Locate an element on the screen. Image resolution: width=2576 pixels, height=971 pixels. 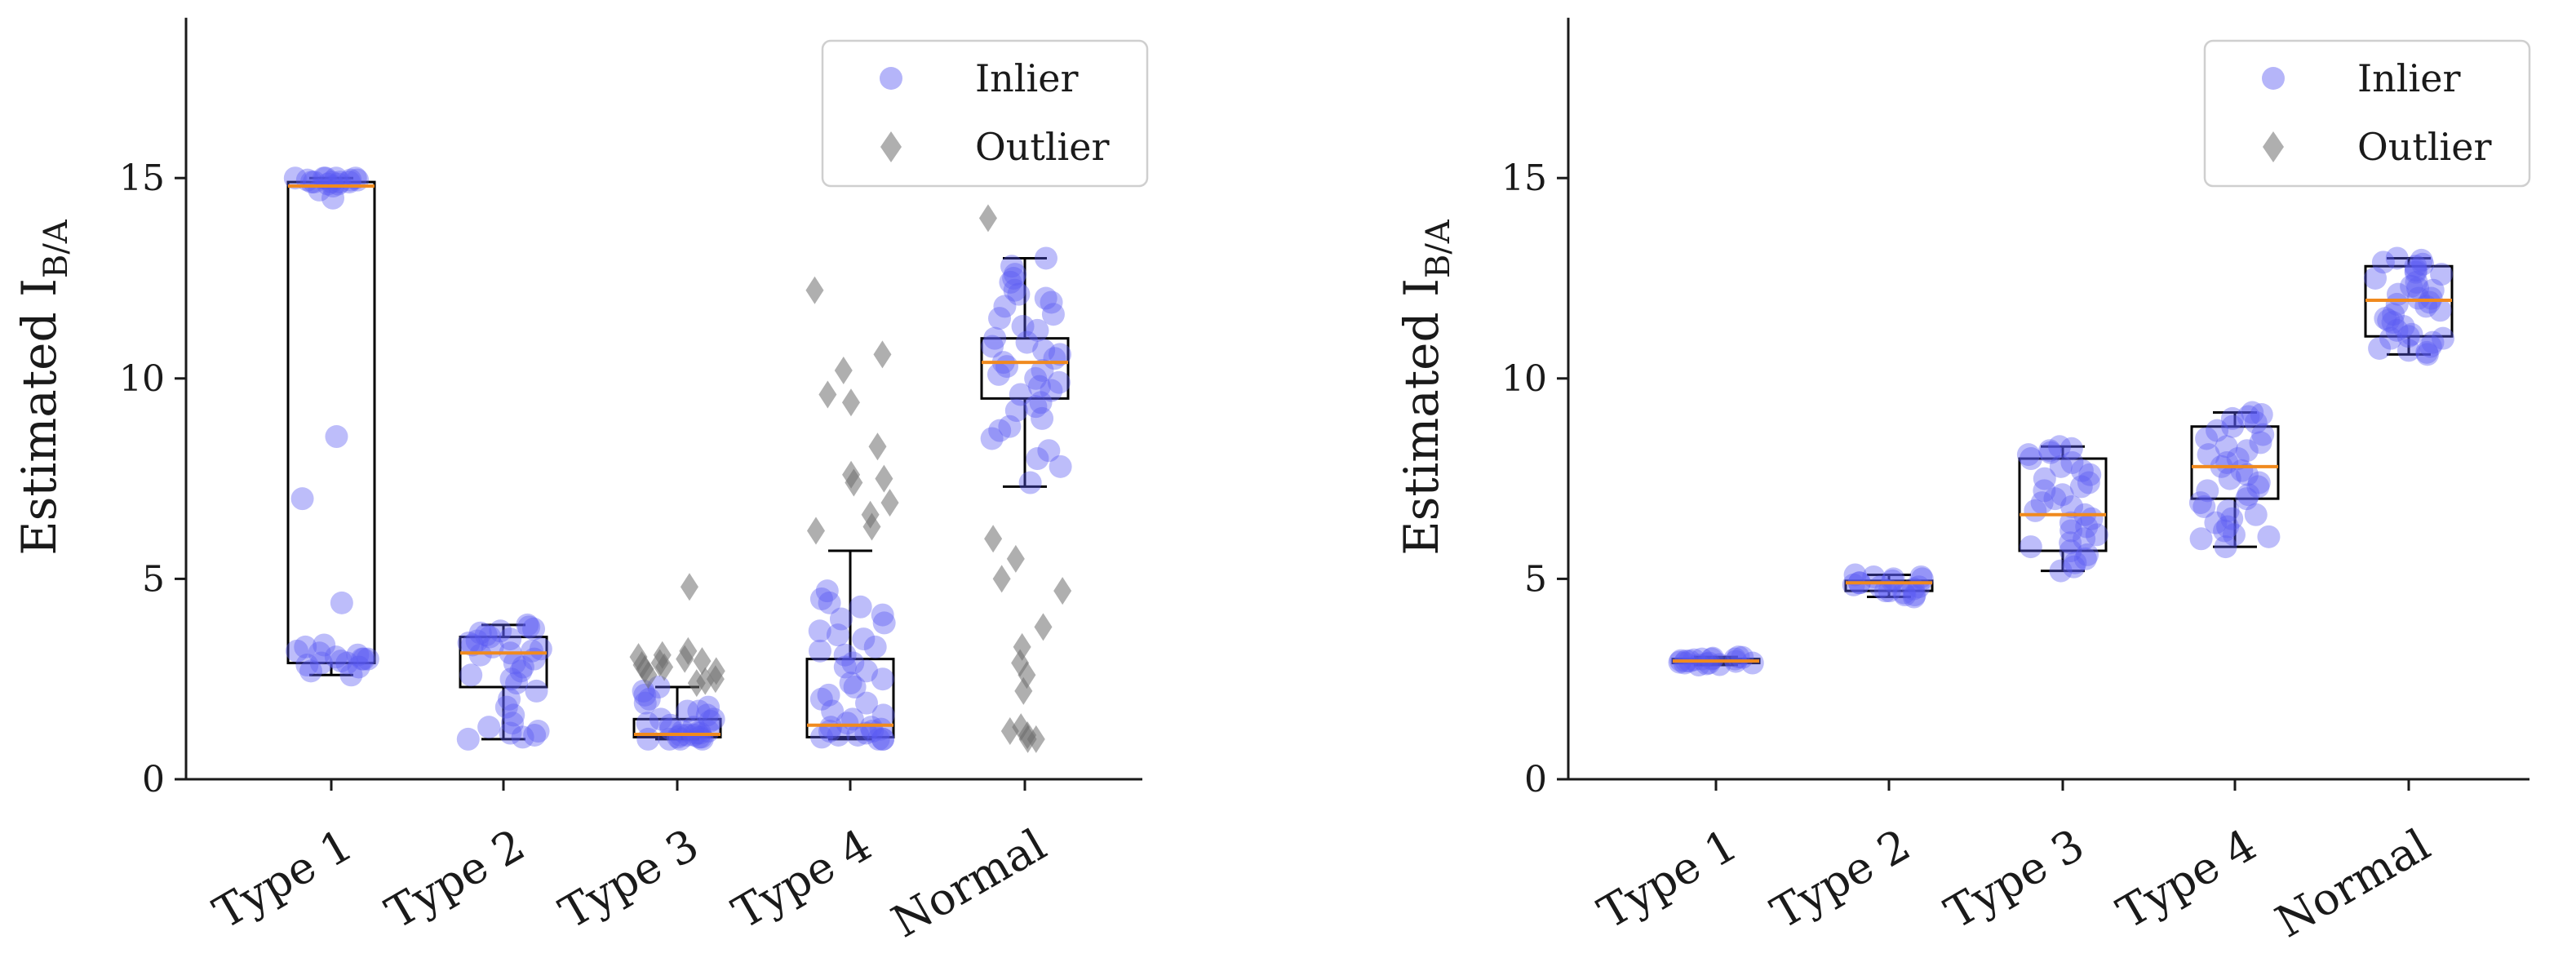
inliers-left-normal is located at coordinates (1026, 370).